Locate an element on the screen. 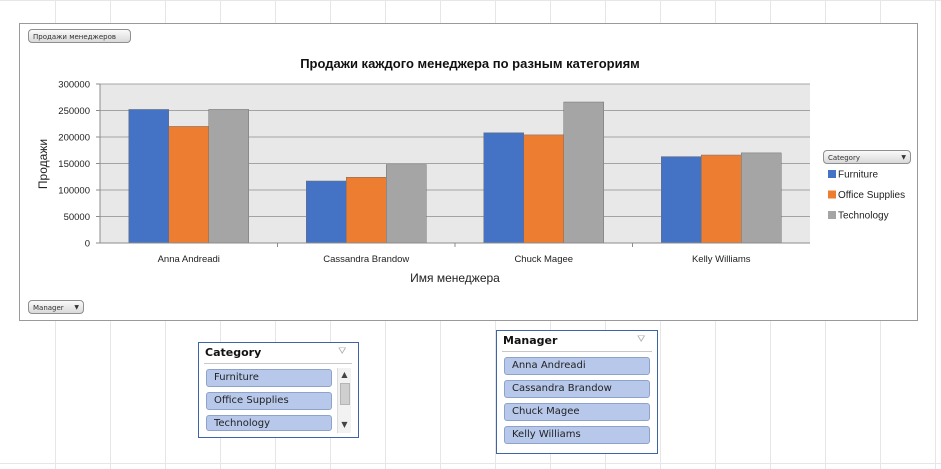 Image resolution: width=941 pixels, height=469 pixels. axis-filter-button: Manager ▼ is located at coordinates (56, 307).